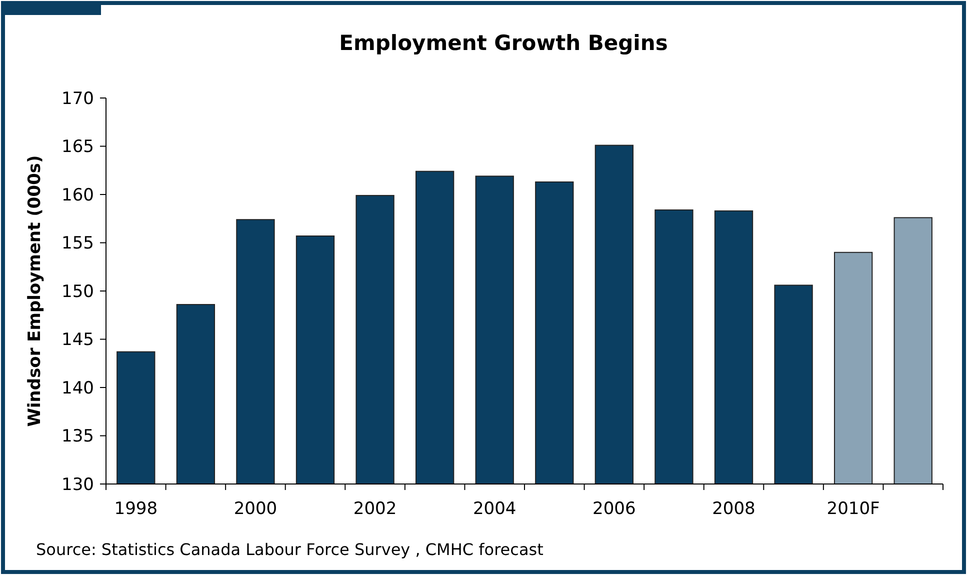 This screenshot has width=967, height=575. I want to click on x-tick-label: 1998, so click(136, 509).